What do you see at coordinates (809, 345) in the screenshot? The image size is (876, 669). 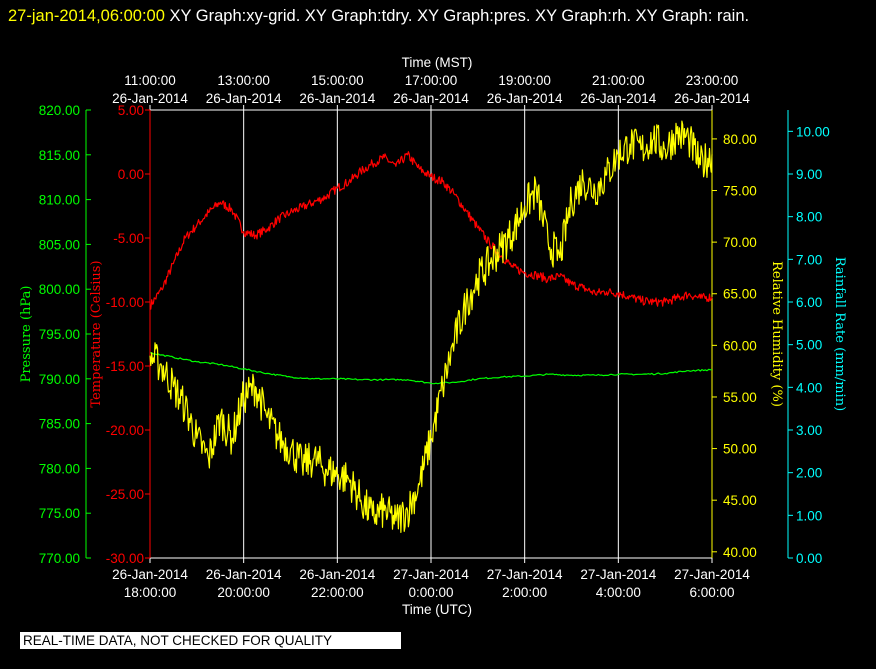 I see `rain-tick-label: 5.00` at bounding box center [809, 345].